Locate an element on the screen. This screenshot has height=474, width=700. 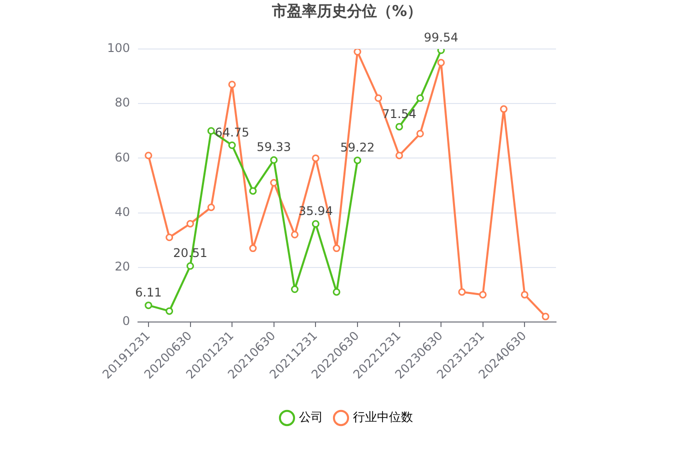
y-tick-label: 80 is located at coordinates (122, 103).